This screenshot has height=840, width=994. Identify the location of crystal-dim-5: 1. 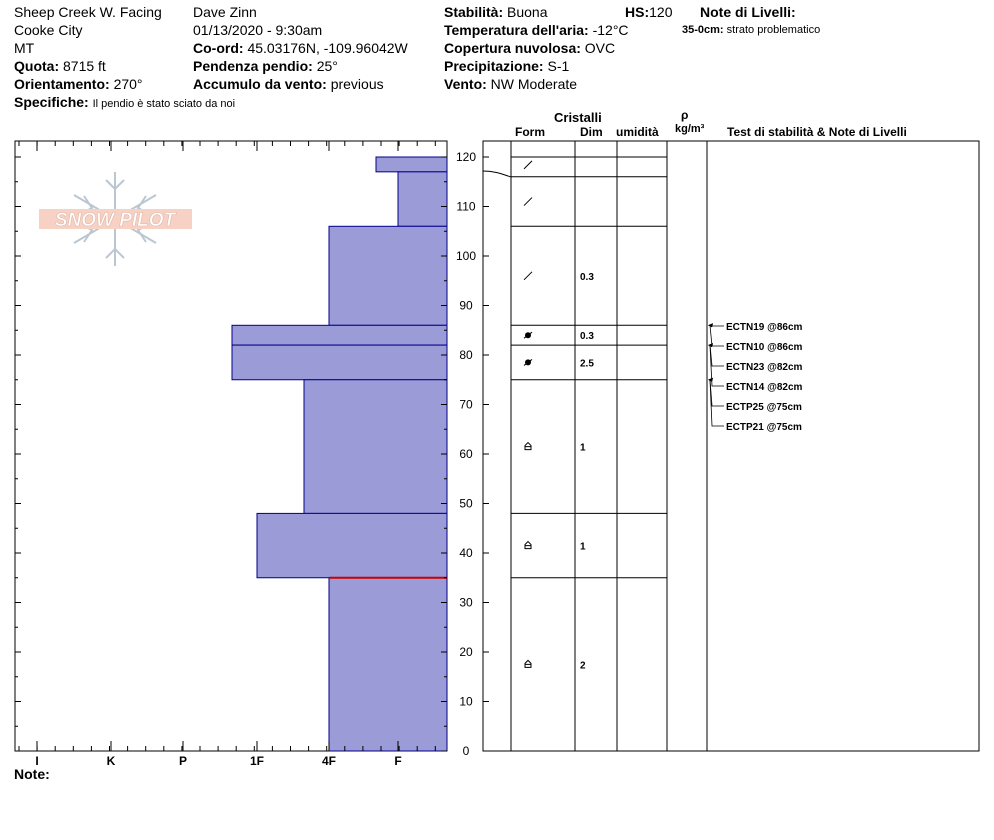
(583, 448).